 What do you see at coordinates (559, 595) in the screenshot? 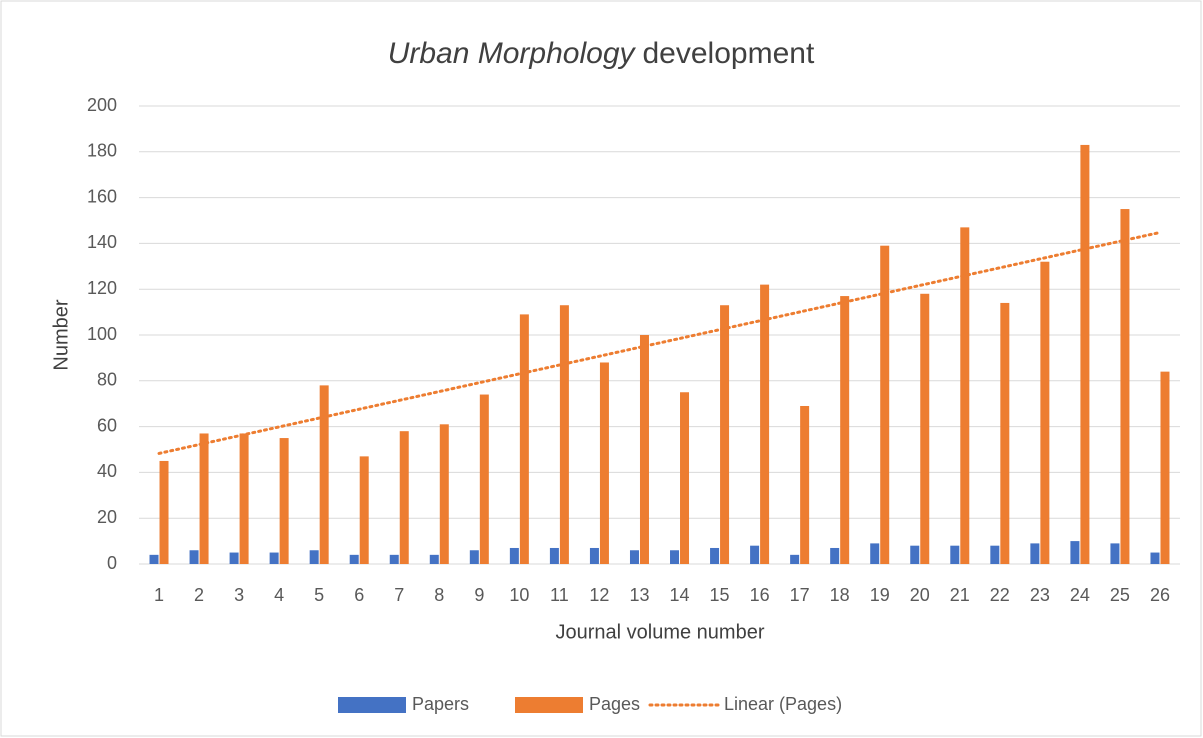
I see `x-tick-label: 11` at bounding box center [559, 595].